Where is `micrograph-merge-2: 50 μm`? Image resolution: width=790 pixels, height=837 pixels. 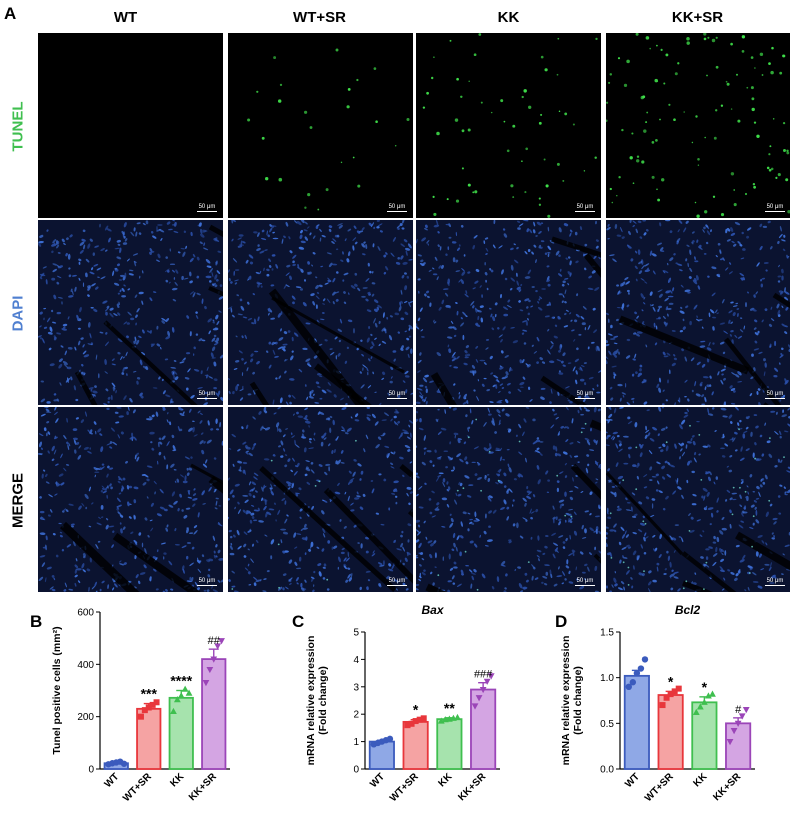 micrograph-merge-2: 50 μm is located at coordinates (320, 499).